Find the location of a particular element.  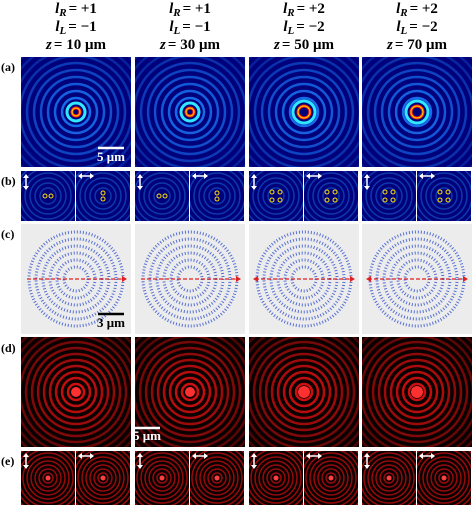

column-header: lR = +2 is located at coordinates (417, 9).